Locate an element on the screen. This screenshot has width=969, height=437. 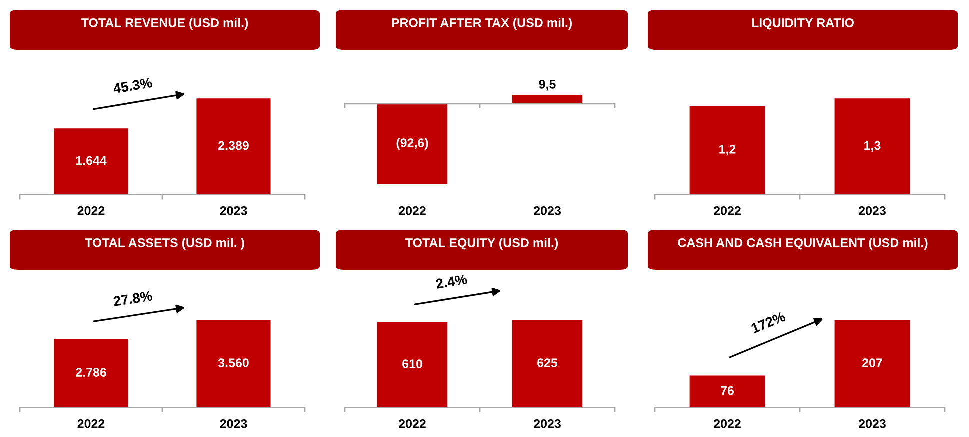
text: 45.3% is located at coordinates (132, 86).